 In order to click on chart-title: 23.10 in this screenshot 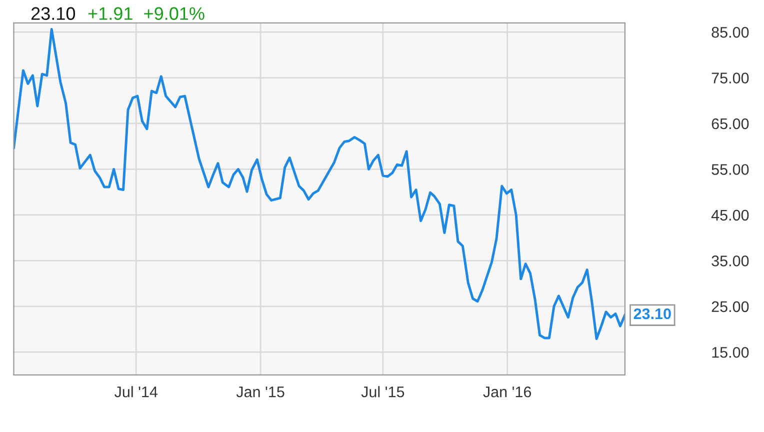, I will do `click(53, 13)`.